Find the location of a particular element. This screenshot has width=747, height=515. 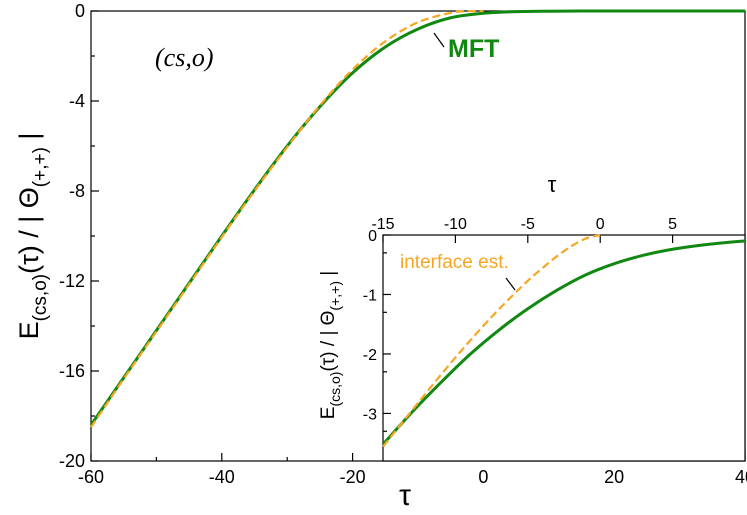

x-axis-label: τ is located at coordinates (405, 494).